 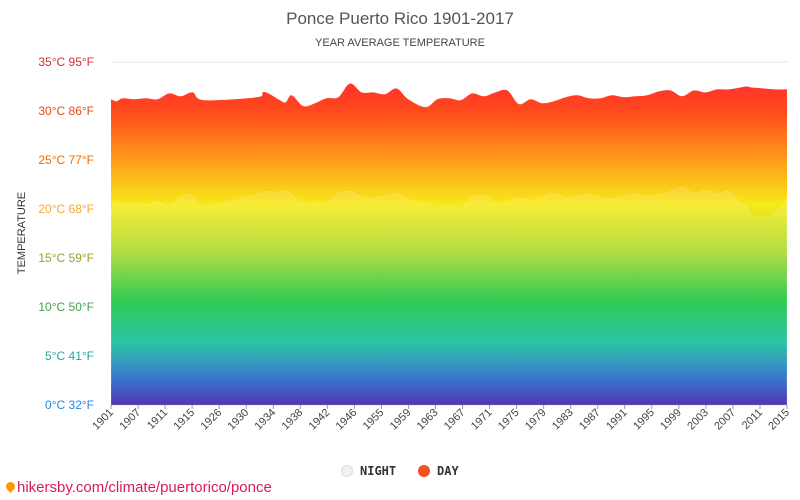 I want to click on x-tick-label: 1983, so click(x=563, y=420).